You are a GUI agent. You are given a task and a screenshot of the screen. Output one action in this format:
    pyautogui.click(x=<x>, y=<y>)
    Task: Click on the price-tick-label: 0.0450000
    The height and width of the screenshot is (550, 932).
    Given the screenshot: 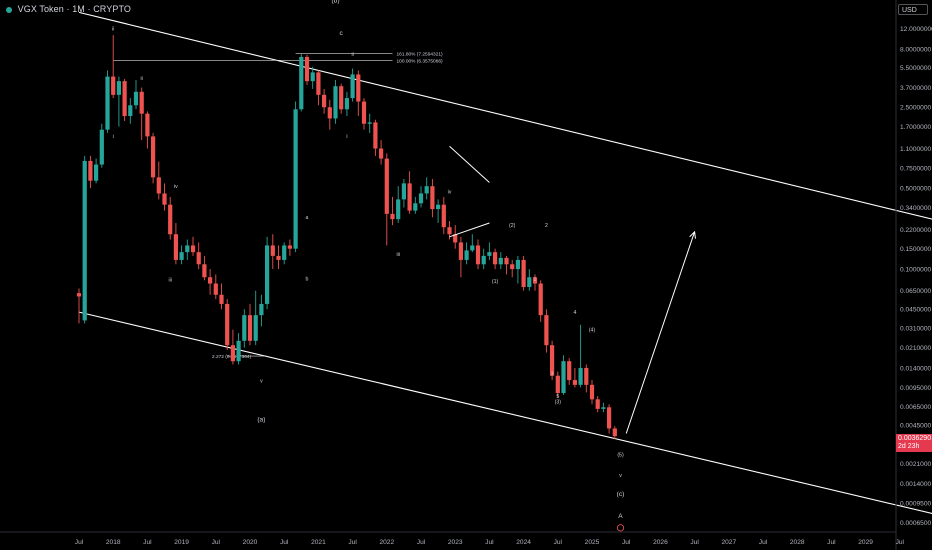 What is the action you would take?
    pyautogui.click(x=916, y=310)
    